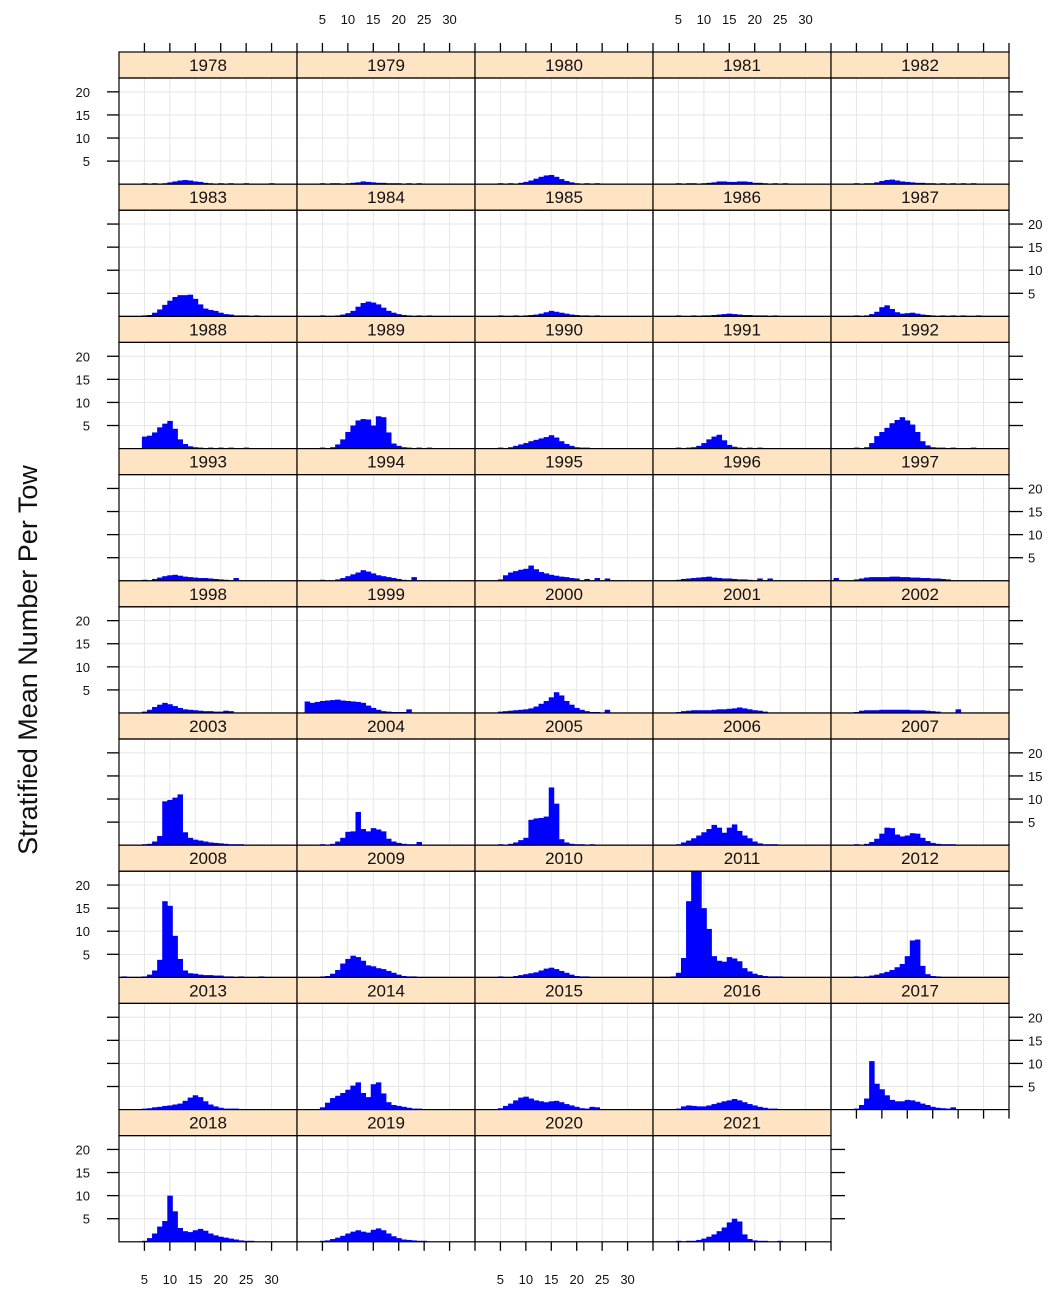 The image size is (1063, 1295). What do you see at coordinates (564, 462) in the screenshot?
I see `strip-label: 1995` at bounding box center [564, 462].